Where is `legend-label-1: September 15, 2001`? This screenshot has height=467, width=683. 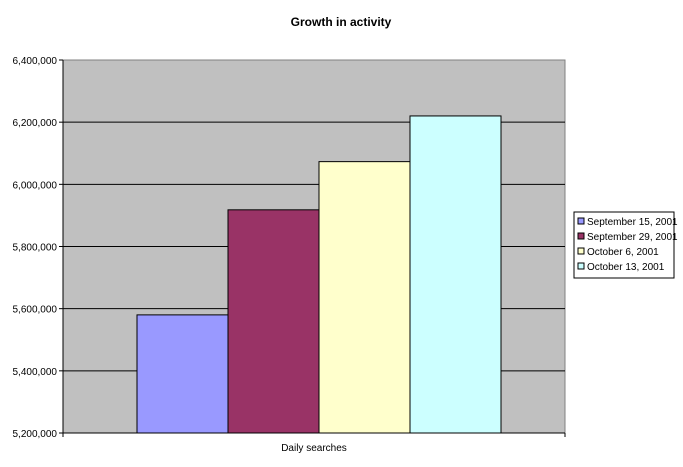 legend-label-1: September 15, 2001 is located at coordinates (632, 222).